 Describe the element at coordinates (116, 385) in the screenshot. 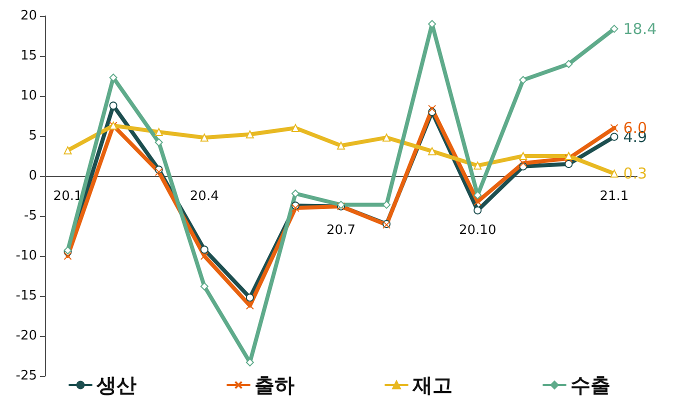

I see `legend-label: 생산` at that location.